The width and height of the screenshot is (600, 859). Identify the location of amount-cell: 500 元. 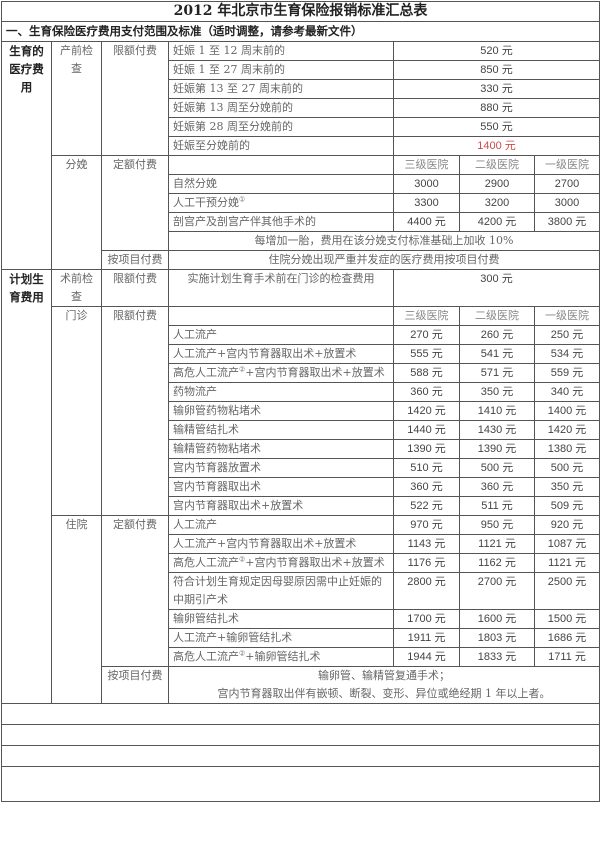
(497, 468).